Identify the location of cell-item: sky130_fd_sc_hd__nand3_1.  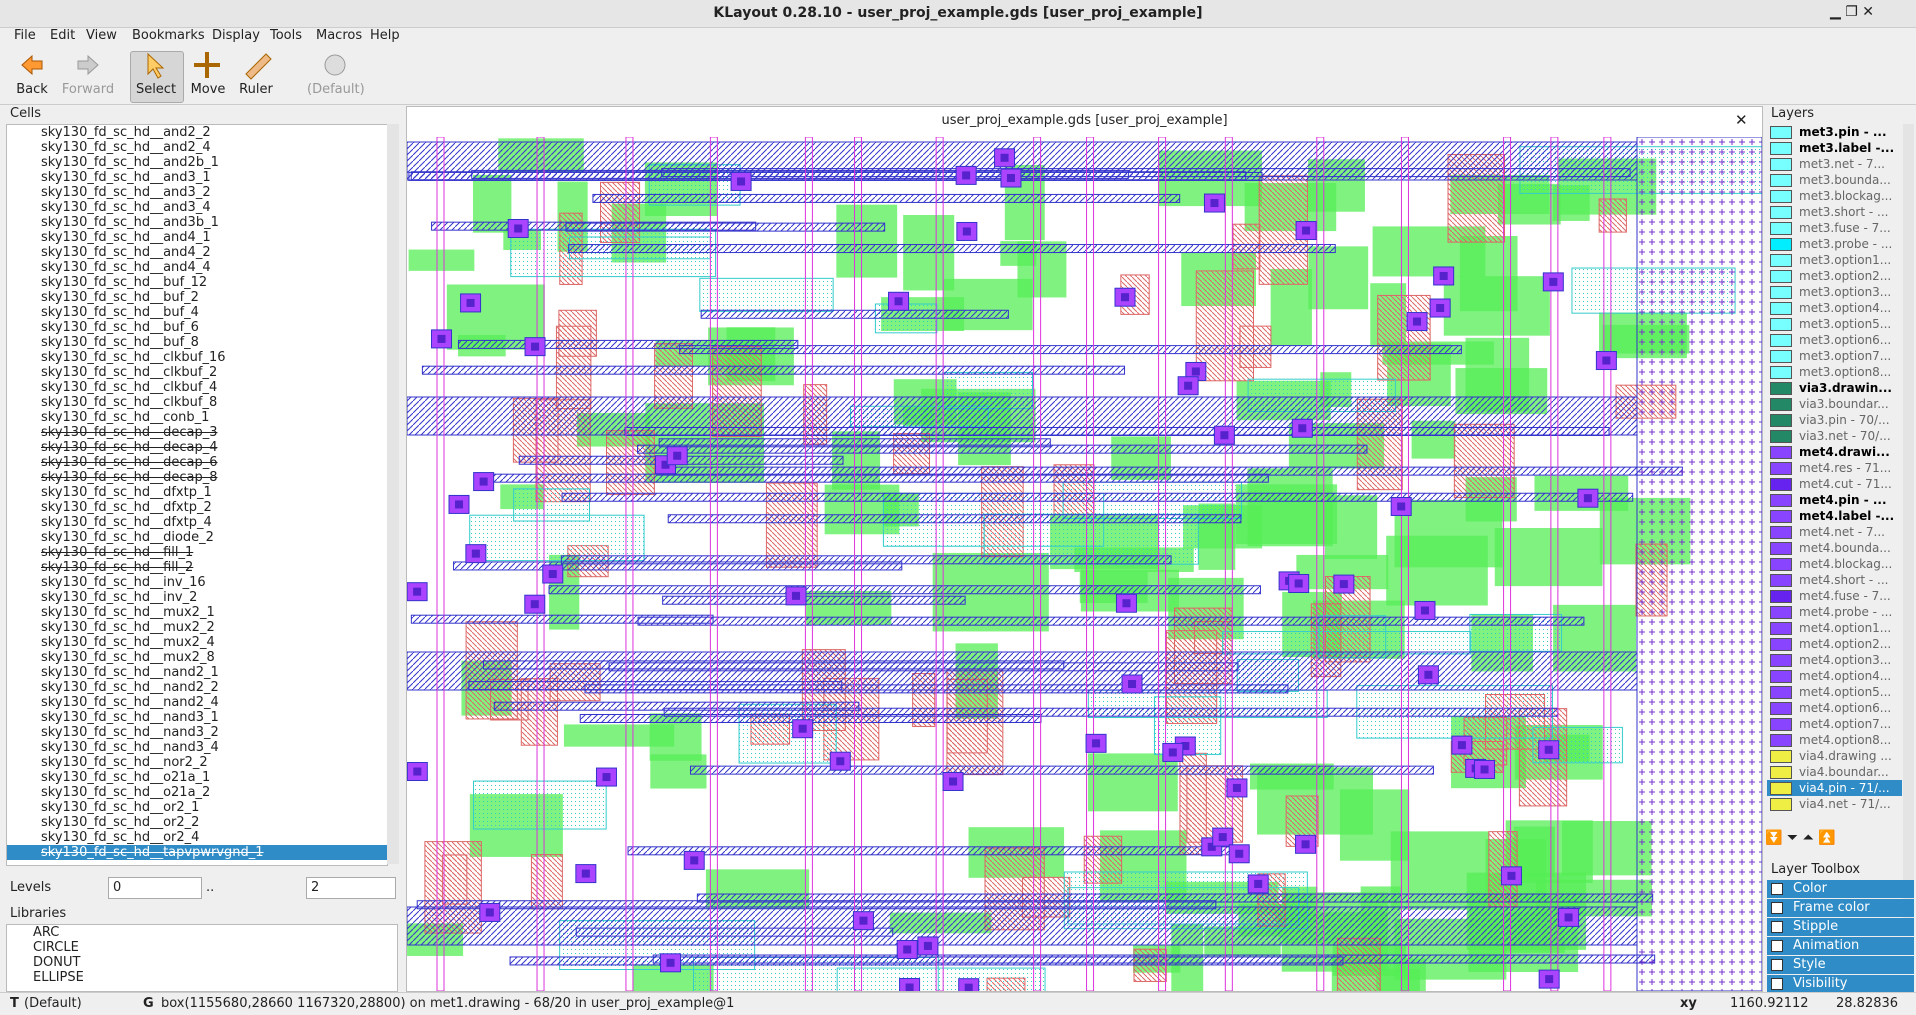
(130, 717).